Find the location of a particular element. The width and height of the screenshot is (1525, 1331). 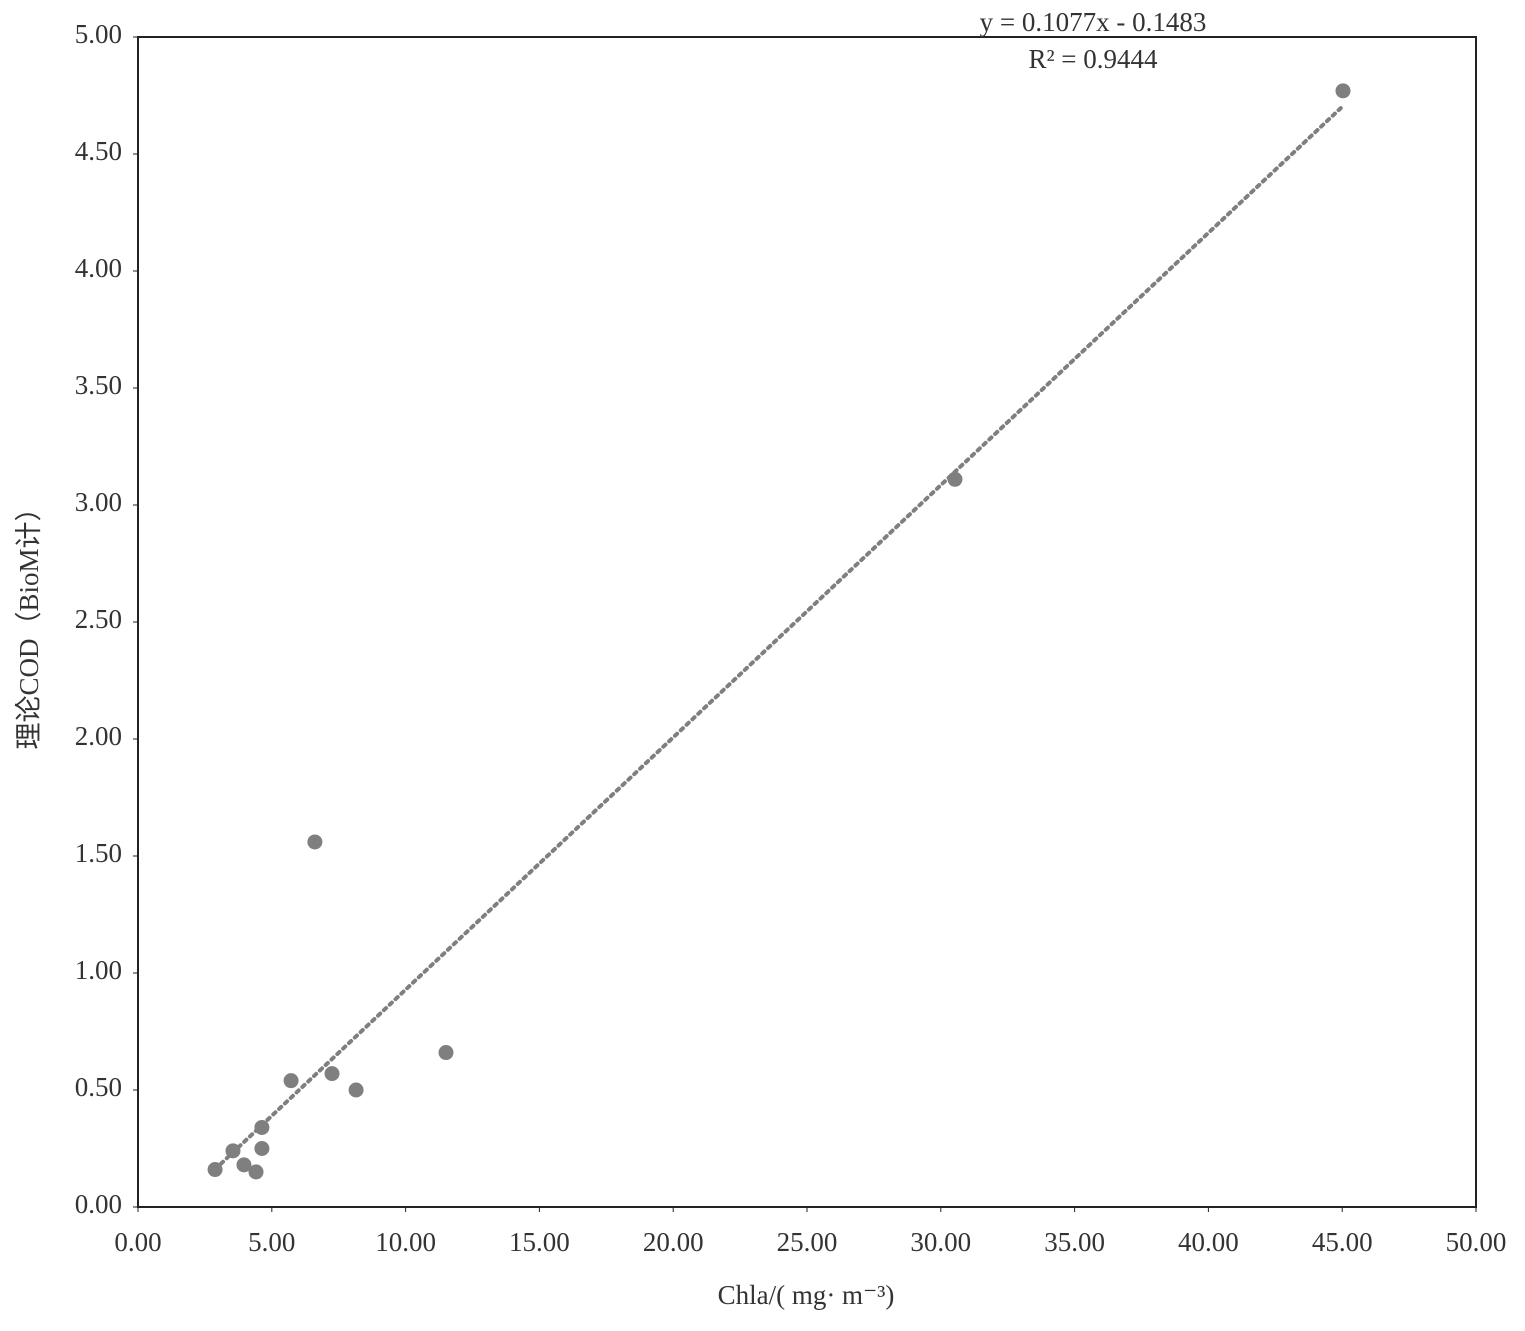

x-tick-label: 5.00 is located at coordinates (271, 1242).